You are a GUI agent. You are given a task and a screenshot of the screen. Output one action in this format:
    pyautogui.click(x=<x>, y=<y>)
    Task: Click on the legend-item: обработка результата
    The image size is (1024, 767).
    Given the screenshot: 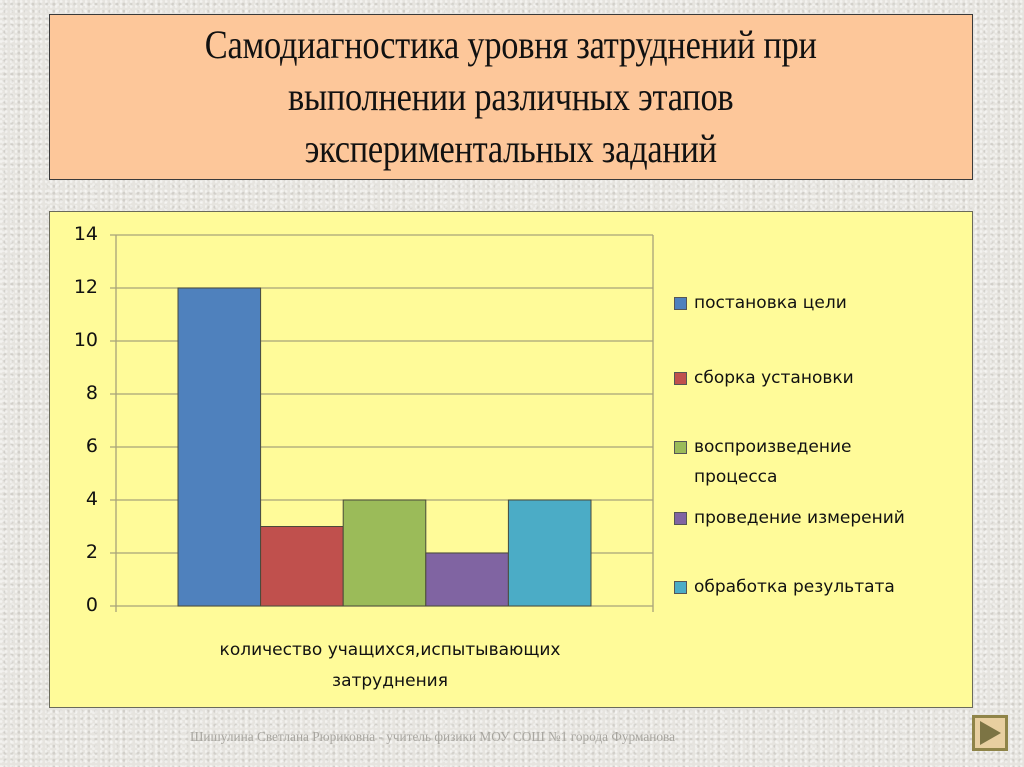 What is the action you would take?
    pyautogui.click(x=819, y=587)
    